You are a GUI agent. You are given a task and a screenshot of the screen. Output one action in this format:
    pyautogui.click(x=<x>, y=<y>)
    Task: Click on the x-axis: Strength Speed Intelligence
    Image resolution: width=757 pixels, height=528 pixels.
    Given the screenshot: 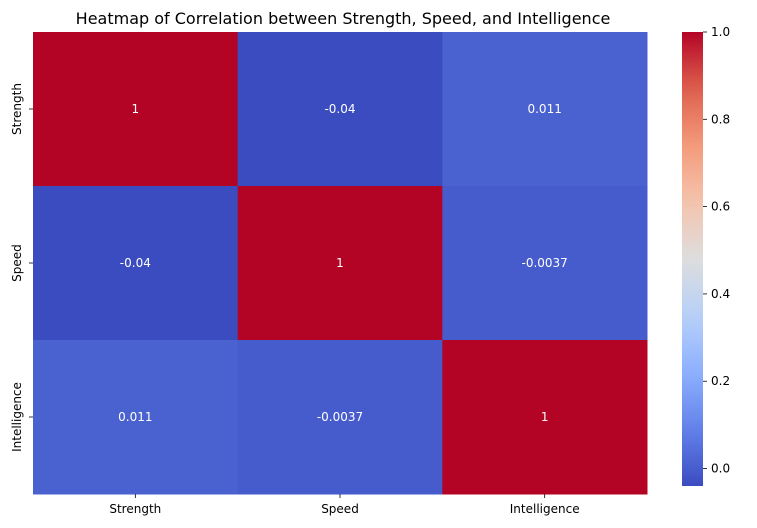 What is the action you would take?
    pyautogui.click(x=344, y=505)
    